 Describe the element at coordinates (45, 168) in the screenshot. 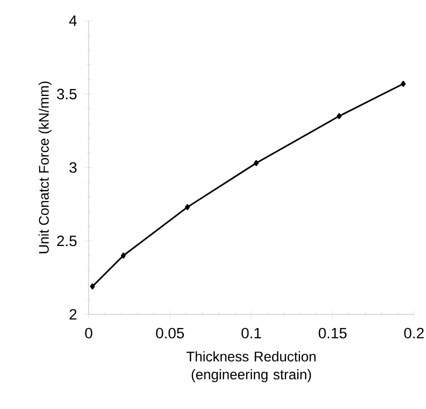

I see `y-axis-title: Unit Conatct Force (kN/mm)` at that location.